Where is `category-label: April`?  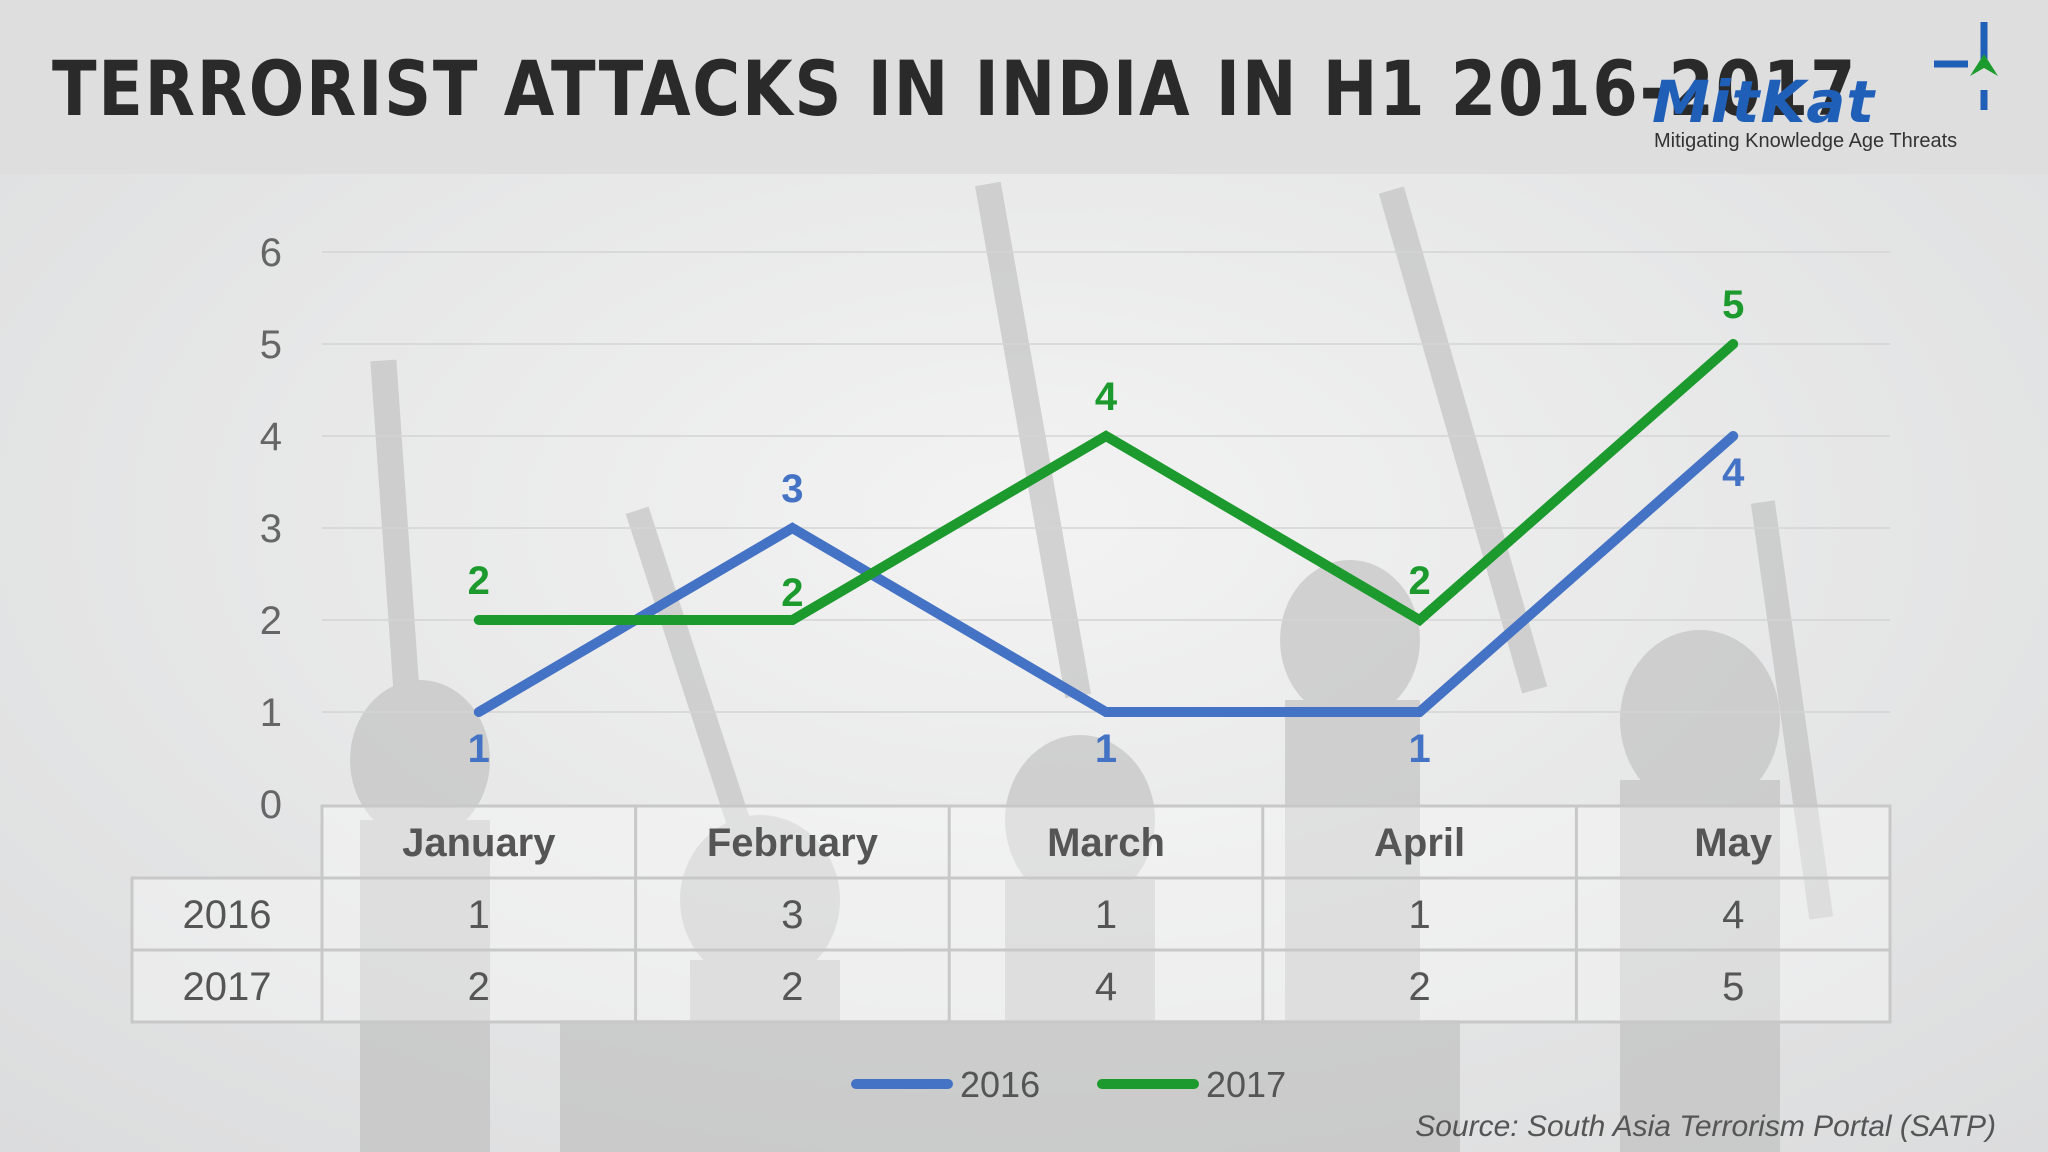 category-label: April is located at coordinates (1419, 843).